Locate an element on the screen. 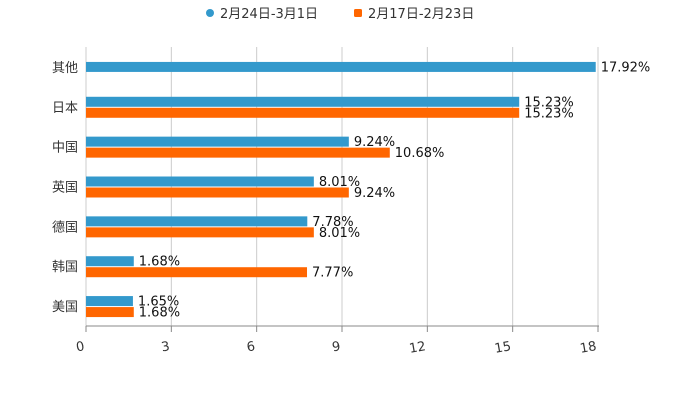  legend: 2月24日-3月1日 2月17日-2月23日 is located at coordinates (340, 14).